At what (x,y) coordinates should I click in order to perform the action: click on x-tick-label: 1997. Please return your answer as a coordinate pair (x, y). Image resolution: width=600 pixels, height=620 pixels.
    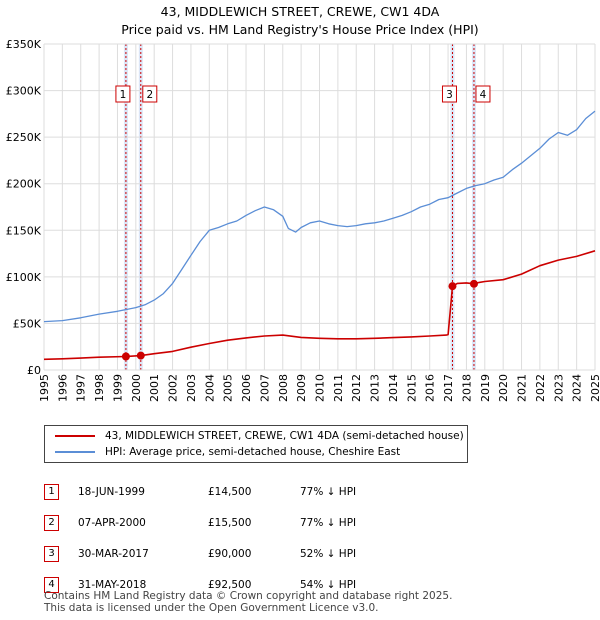
    Looking at the image, I should click on (81, 388).